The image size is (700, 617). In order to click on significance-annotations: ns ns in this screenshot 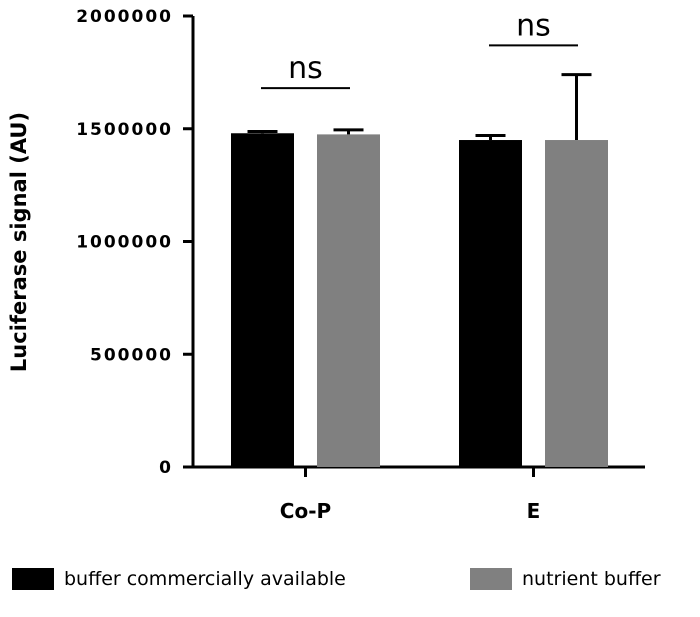, I will do `click(419, 49)`.